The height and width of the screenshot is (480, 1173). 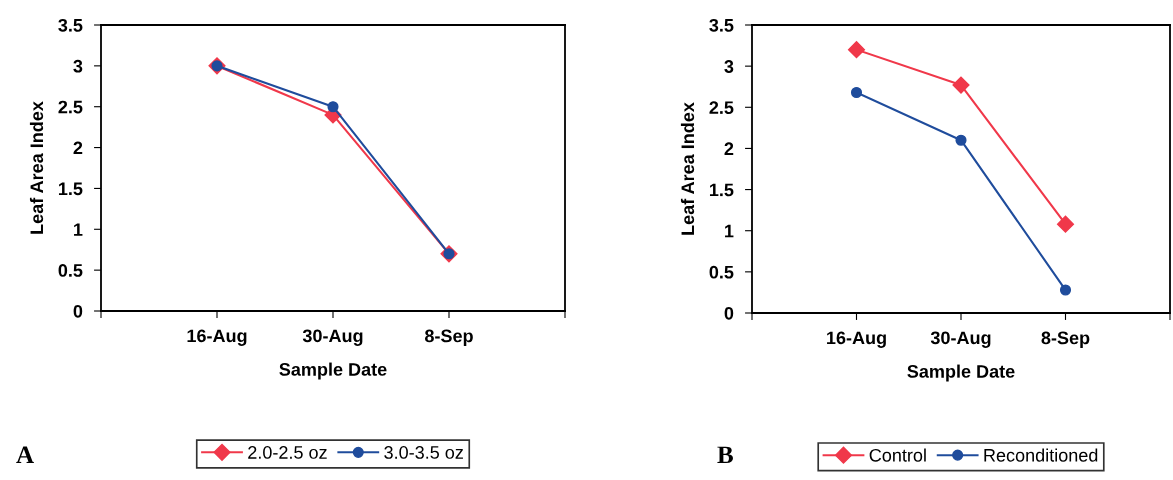 I want to click on text: A, so click(x=25, y=455).